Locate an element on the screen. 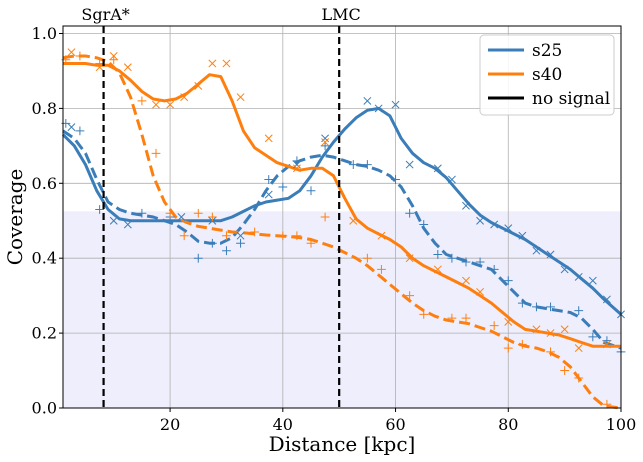  reference-label: SgrA* is located at coordinates (105, 14).